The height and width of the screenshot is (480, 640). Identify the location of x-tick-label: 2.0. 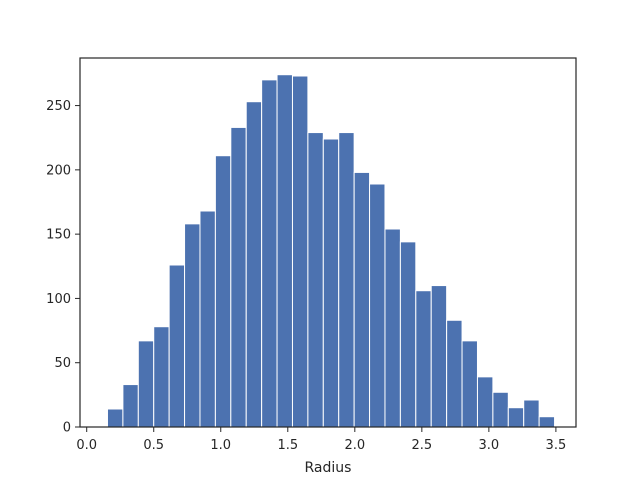
(354, 445).